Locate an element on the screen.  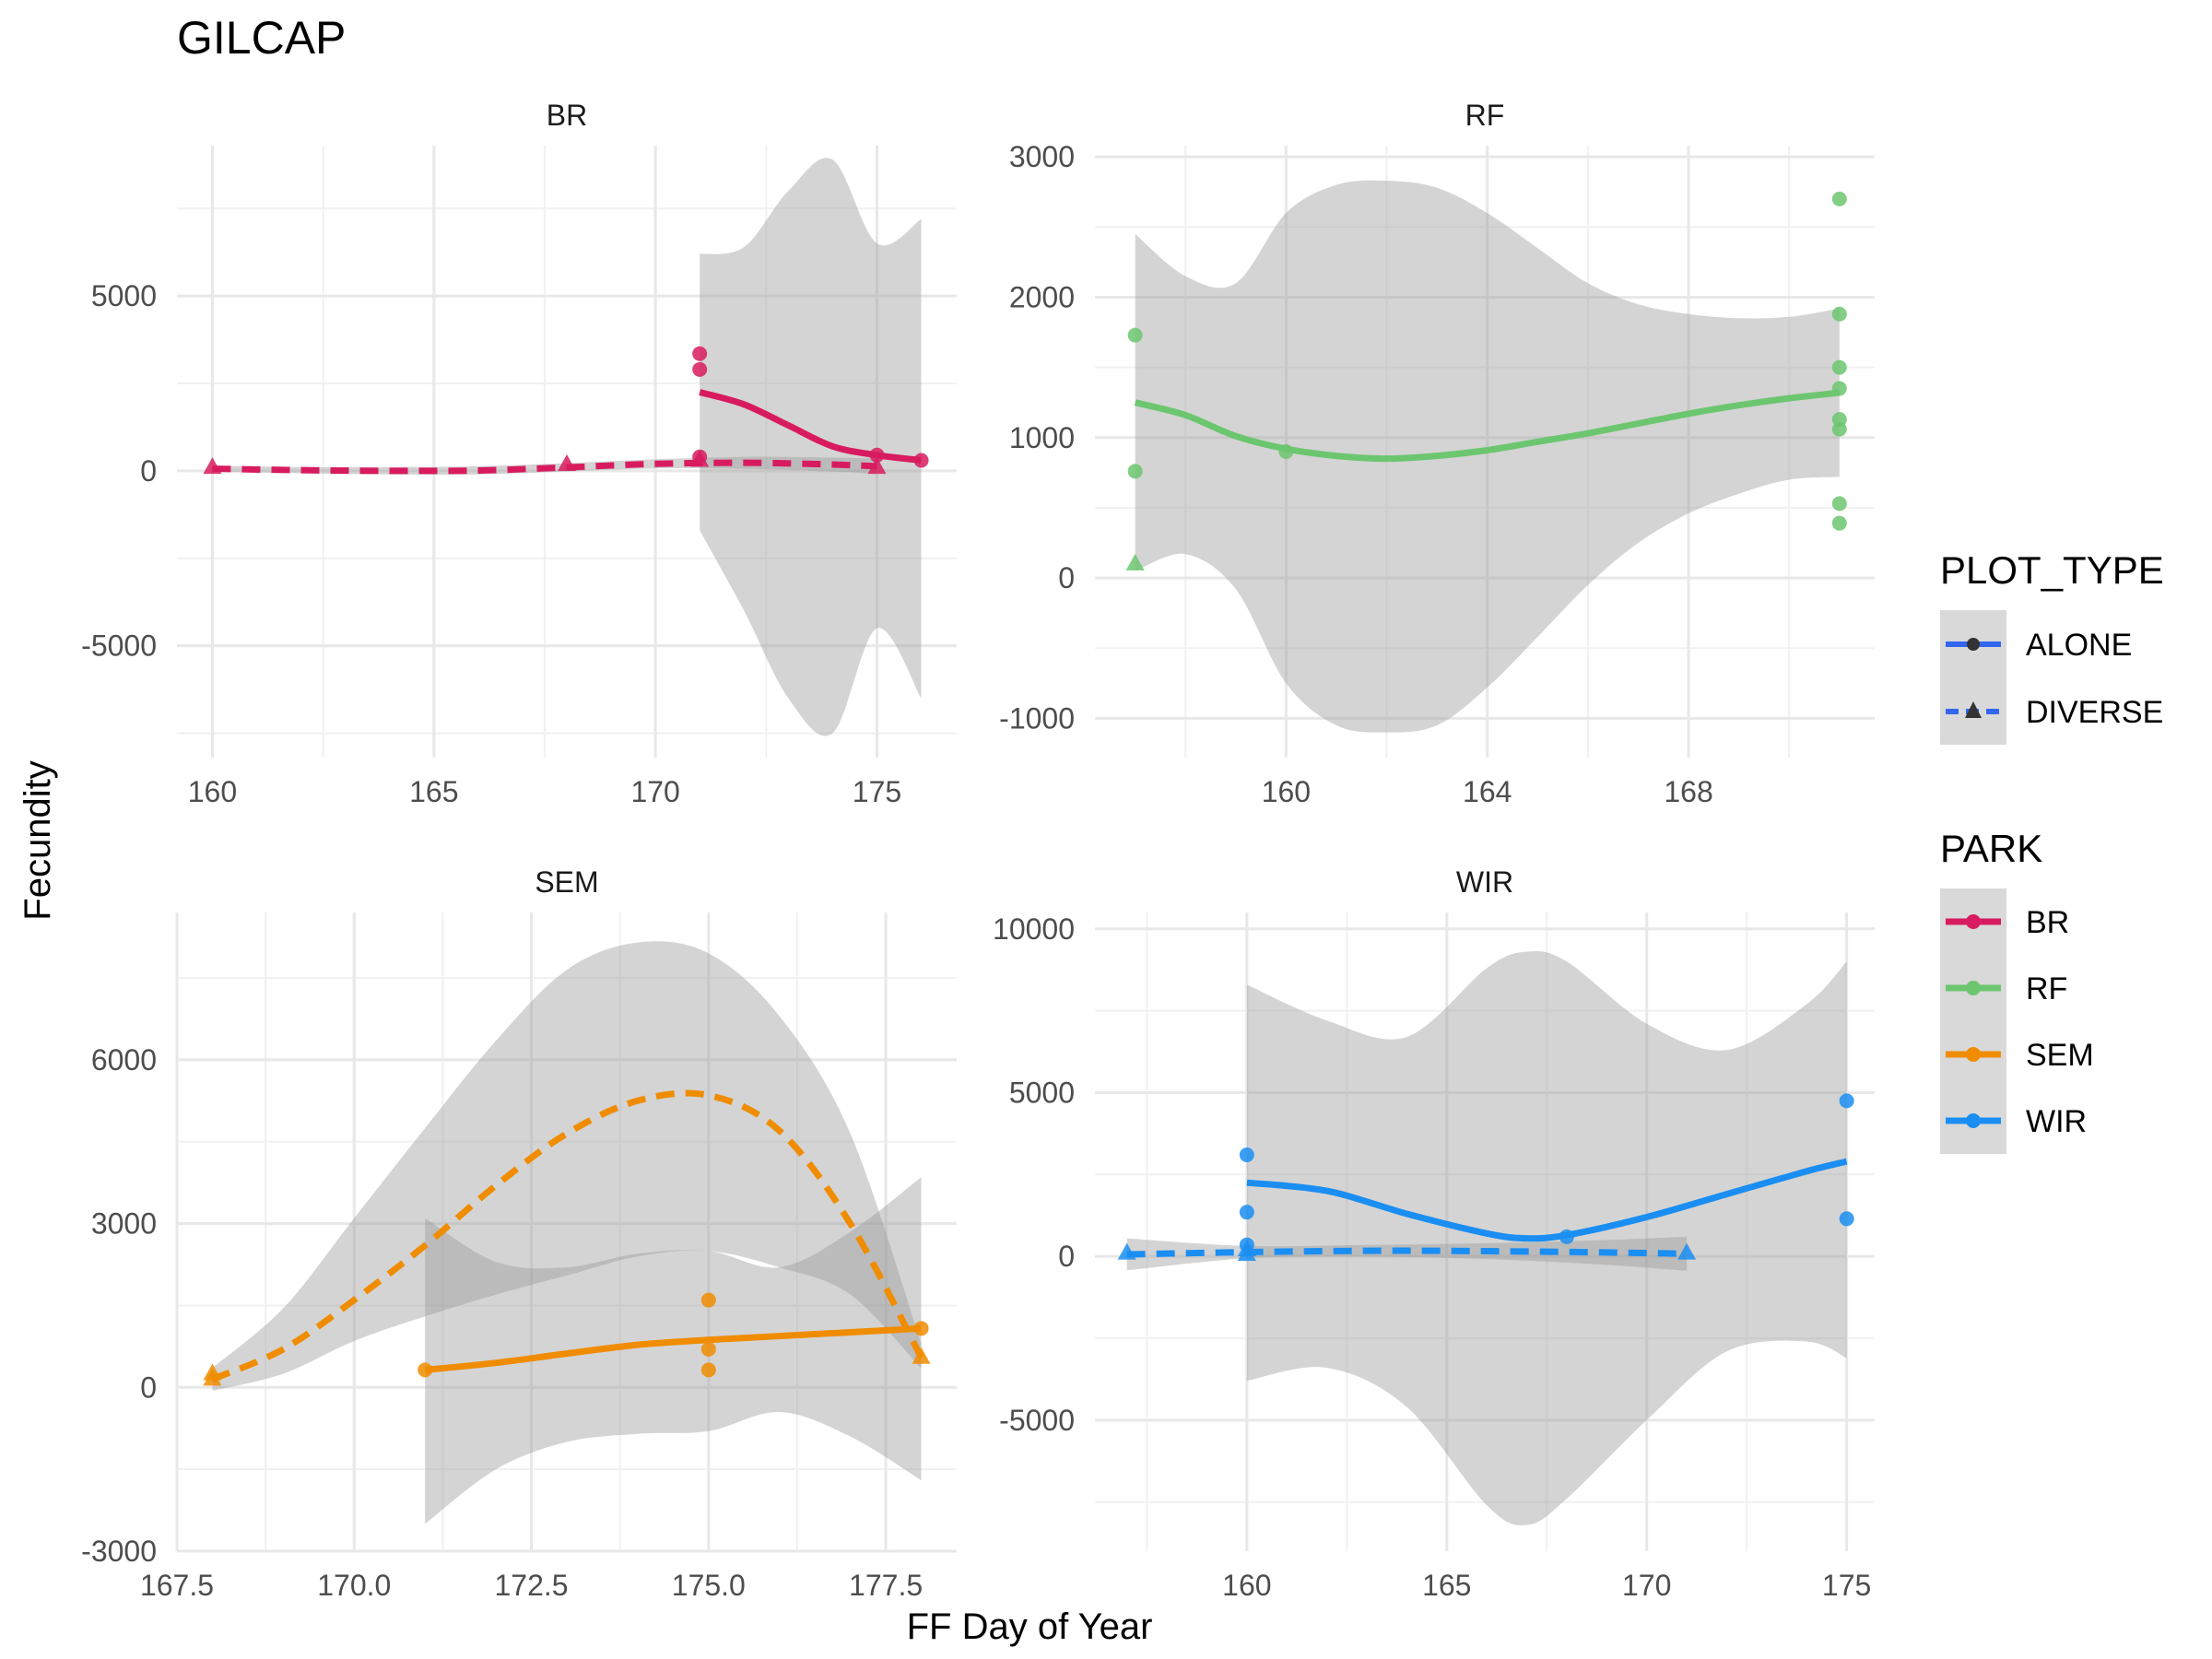
confidence-band-sem-diverse is located at coordinates (567, 1166).